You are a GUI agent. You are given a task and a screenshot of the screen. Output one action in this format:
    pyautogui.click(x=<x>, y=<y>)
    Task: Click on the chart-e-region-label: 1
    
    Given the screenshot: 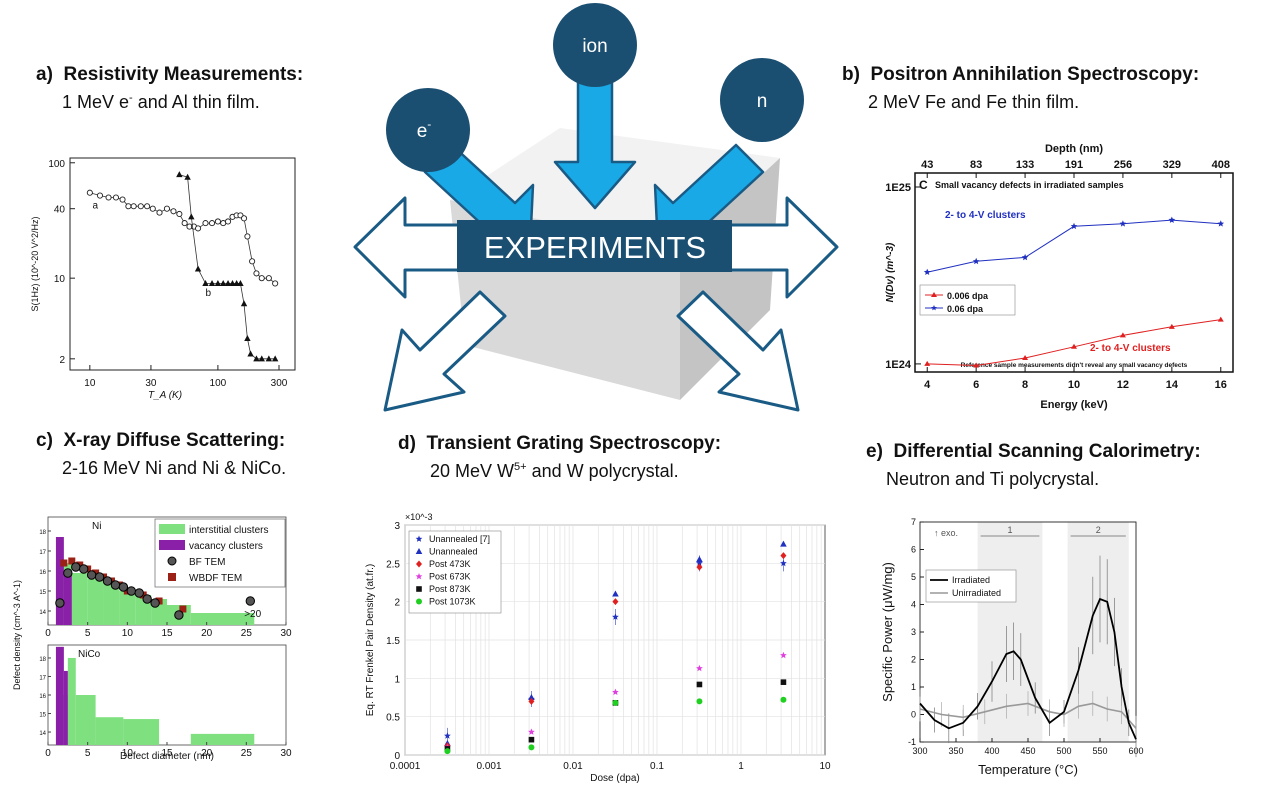 What is the action you would take?
    pyautogui.click(x=1009, y=530)
    